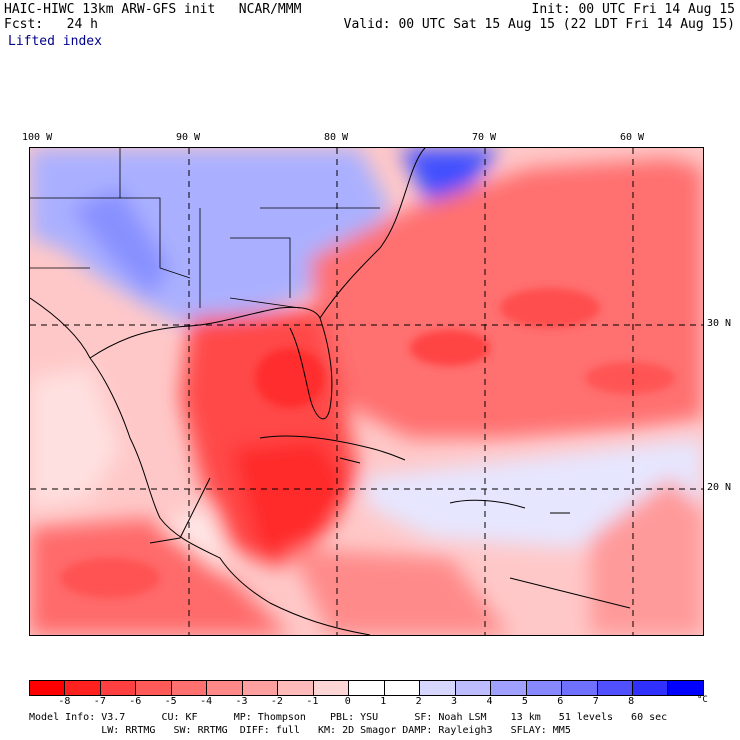  What do you see at coordinates (633, 9) in the screenshot?
I see `init-time: Init: 00 UTC Fri 14 Aug 15` at bounding box center [633, 9].